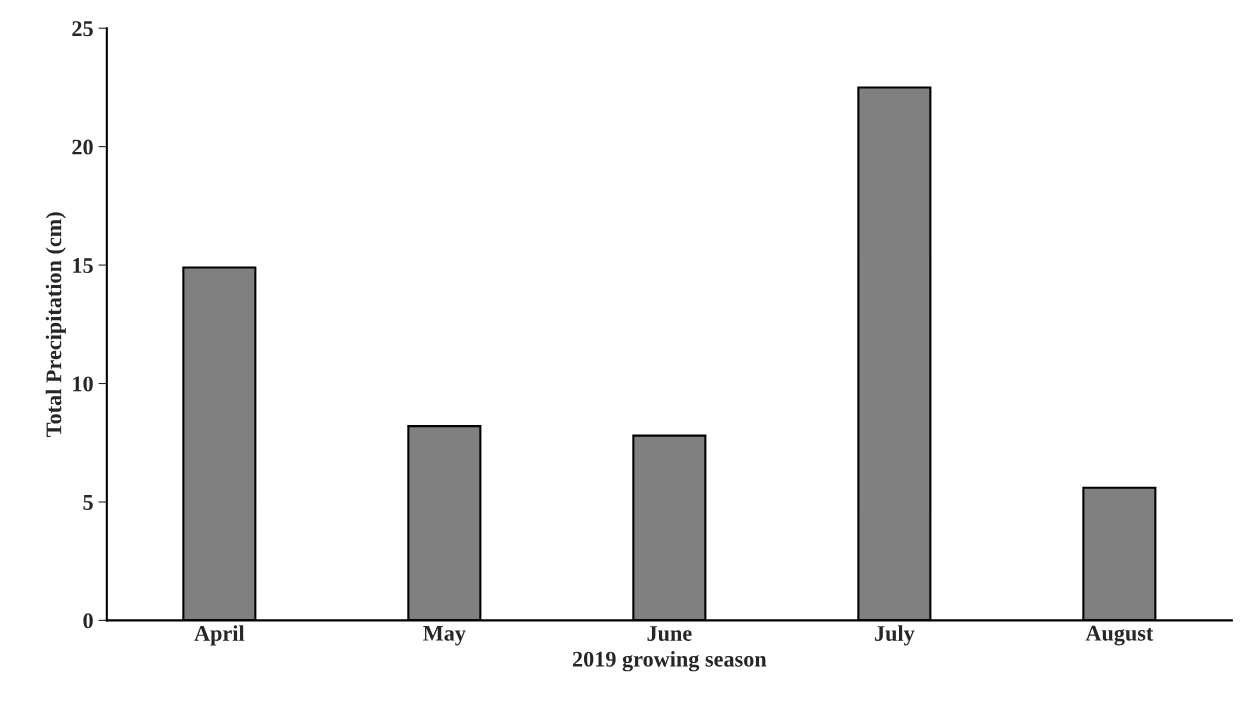 This screenshot has height=705, width=1257. I want to click on y-tick-label: 10, so click(83, 384).